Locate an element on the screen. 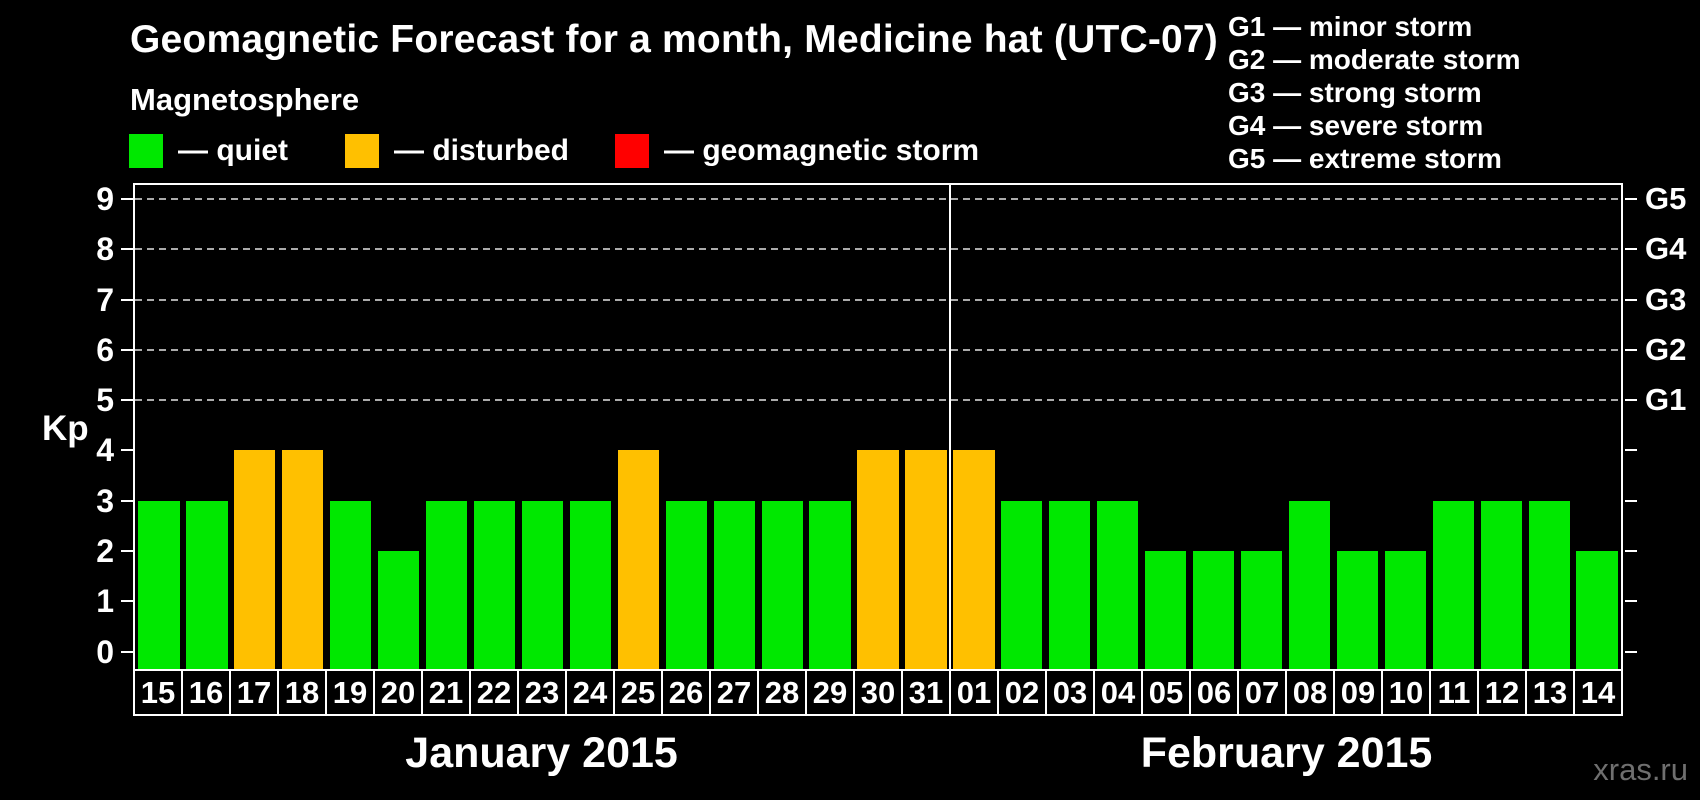 This screenshot has width=1700, height=800. y-tick-label-0: 0 is located at coordinates (105, 651).